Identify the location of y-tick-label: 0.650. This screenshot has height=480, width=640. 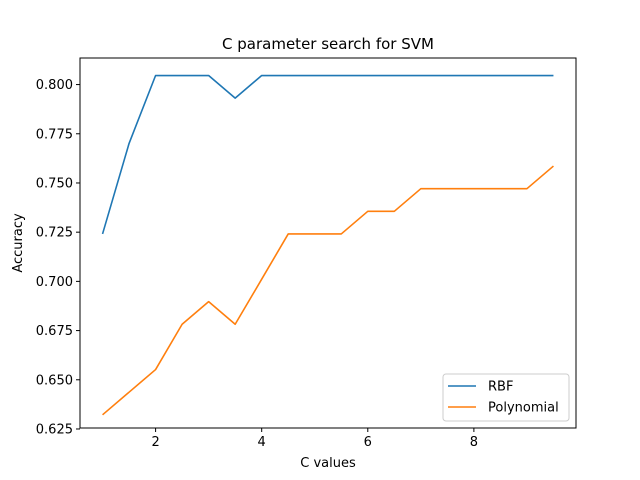
(54, 380).